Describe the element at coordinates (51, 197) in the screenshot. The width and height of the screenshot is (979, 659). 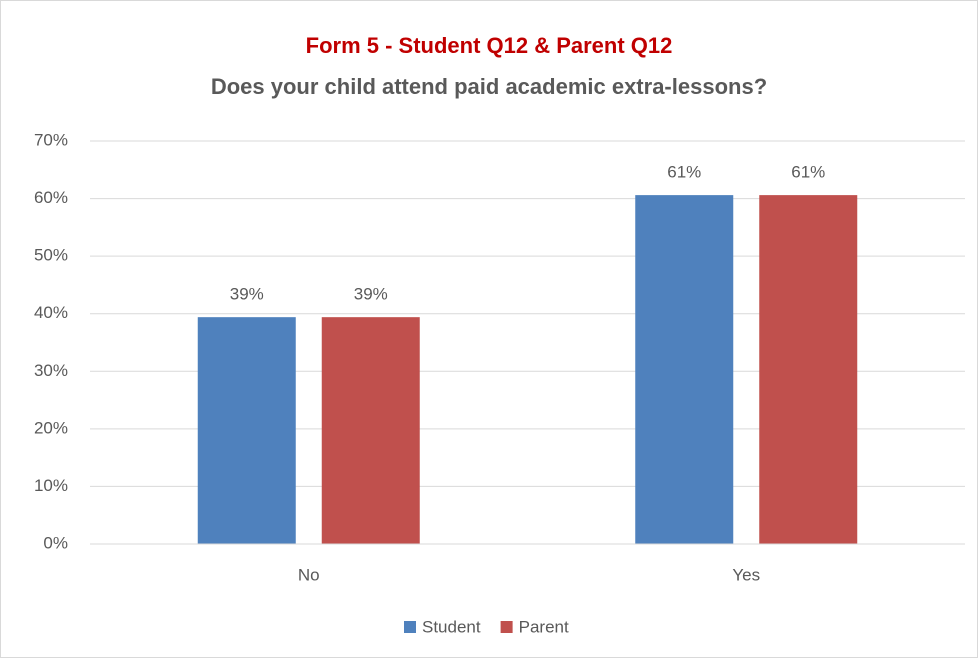
I see `y-tick-label: 60%` at that location.